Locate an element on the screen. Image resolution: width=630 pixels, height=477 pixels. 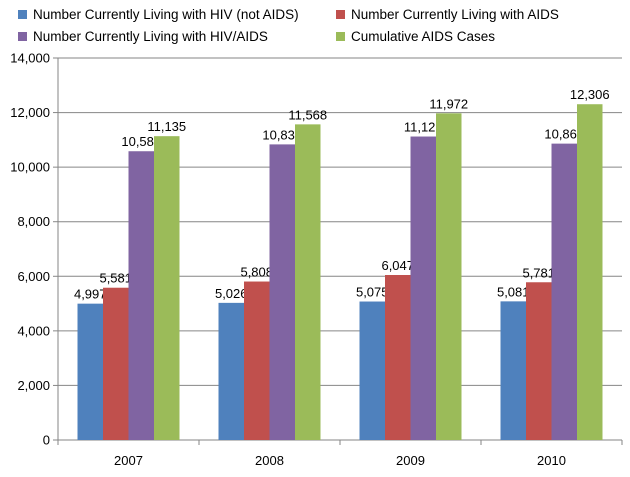
data-label: 4,997 is located at coordinates (90, 294).